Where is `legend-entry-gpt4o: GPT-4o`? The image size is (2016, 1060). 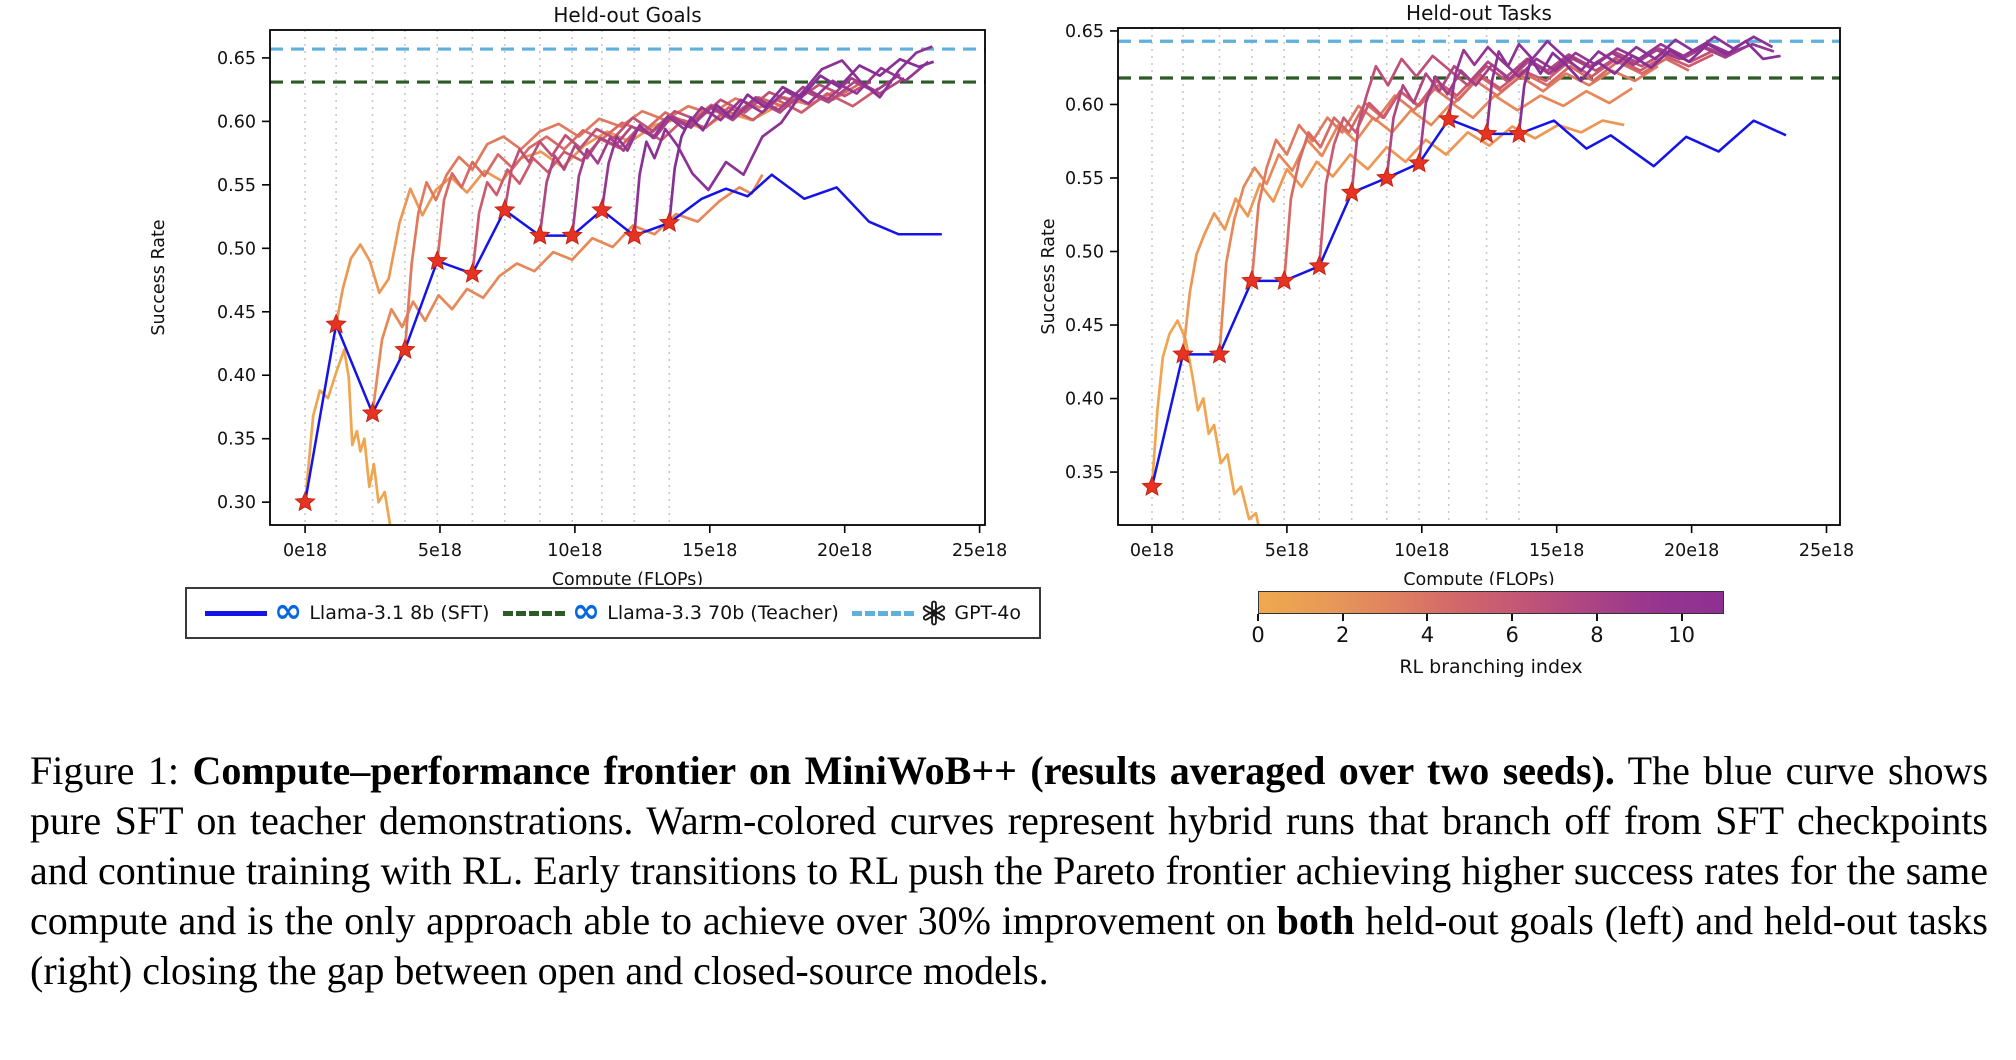 legend-entry-gpt4o: GPT-4o is located at coordinates (936, 613).